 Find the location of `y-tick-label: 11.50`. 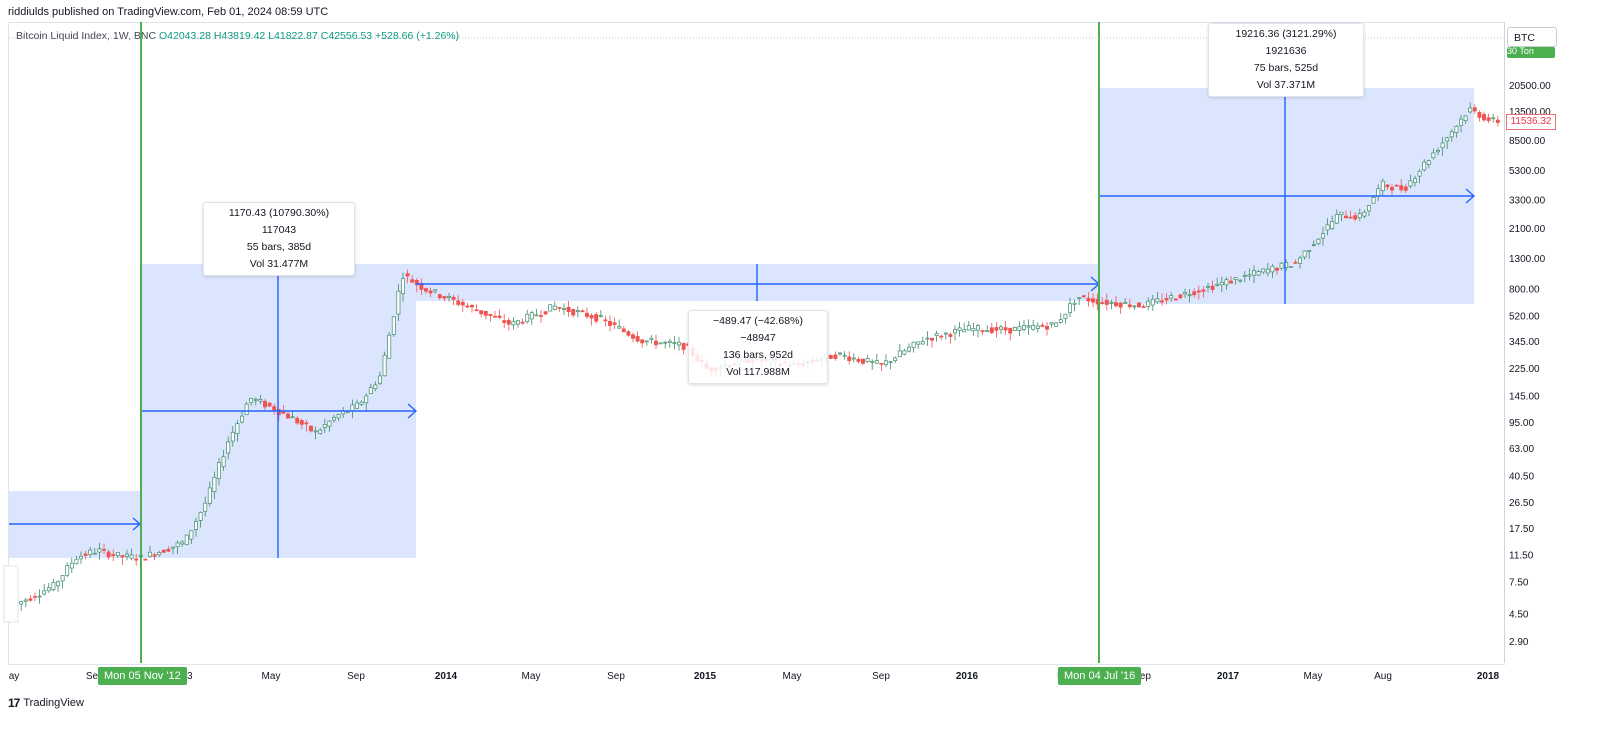

y-tick-label: 11.50 is located at coordinates (1521, 556).